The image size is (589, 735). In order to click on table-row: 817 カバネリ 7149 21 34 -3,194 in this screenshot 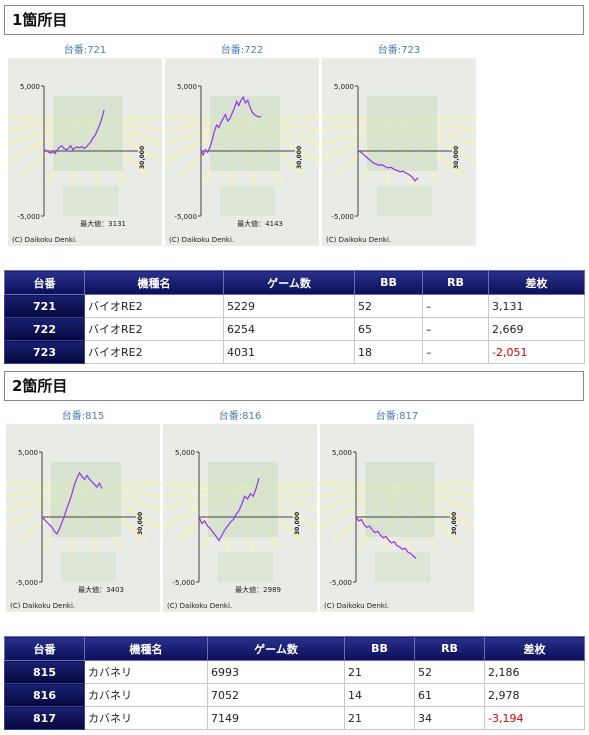, I will do `click(294, 718)`.